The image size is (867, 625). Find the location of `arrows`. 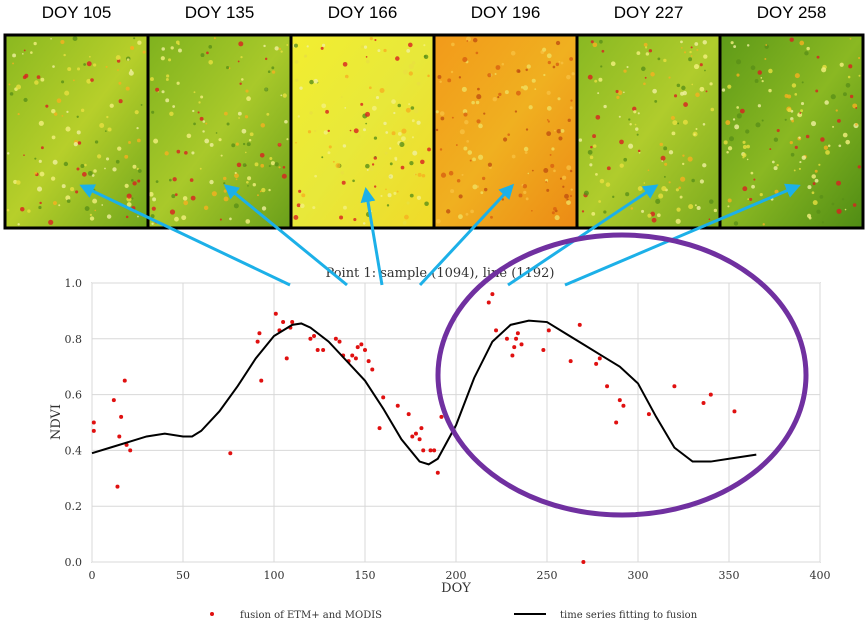

arrows is located at coordinates (440, 235).